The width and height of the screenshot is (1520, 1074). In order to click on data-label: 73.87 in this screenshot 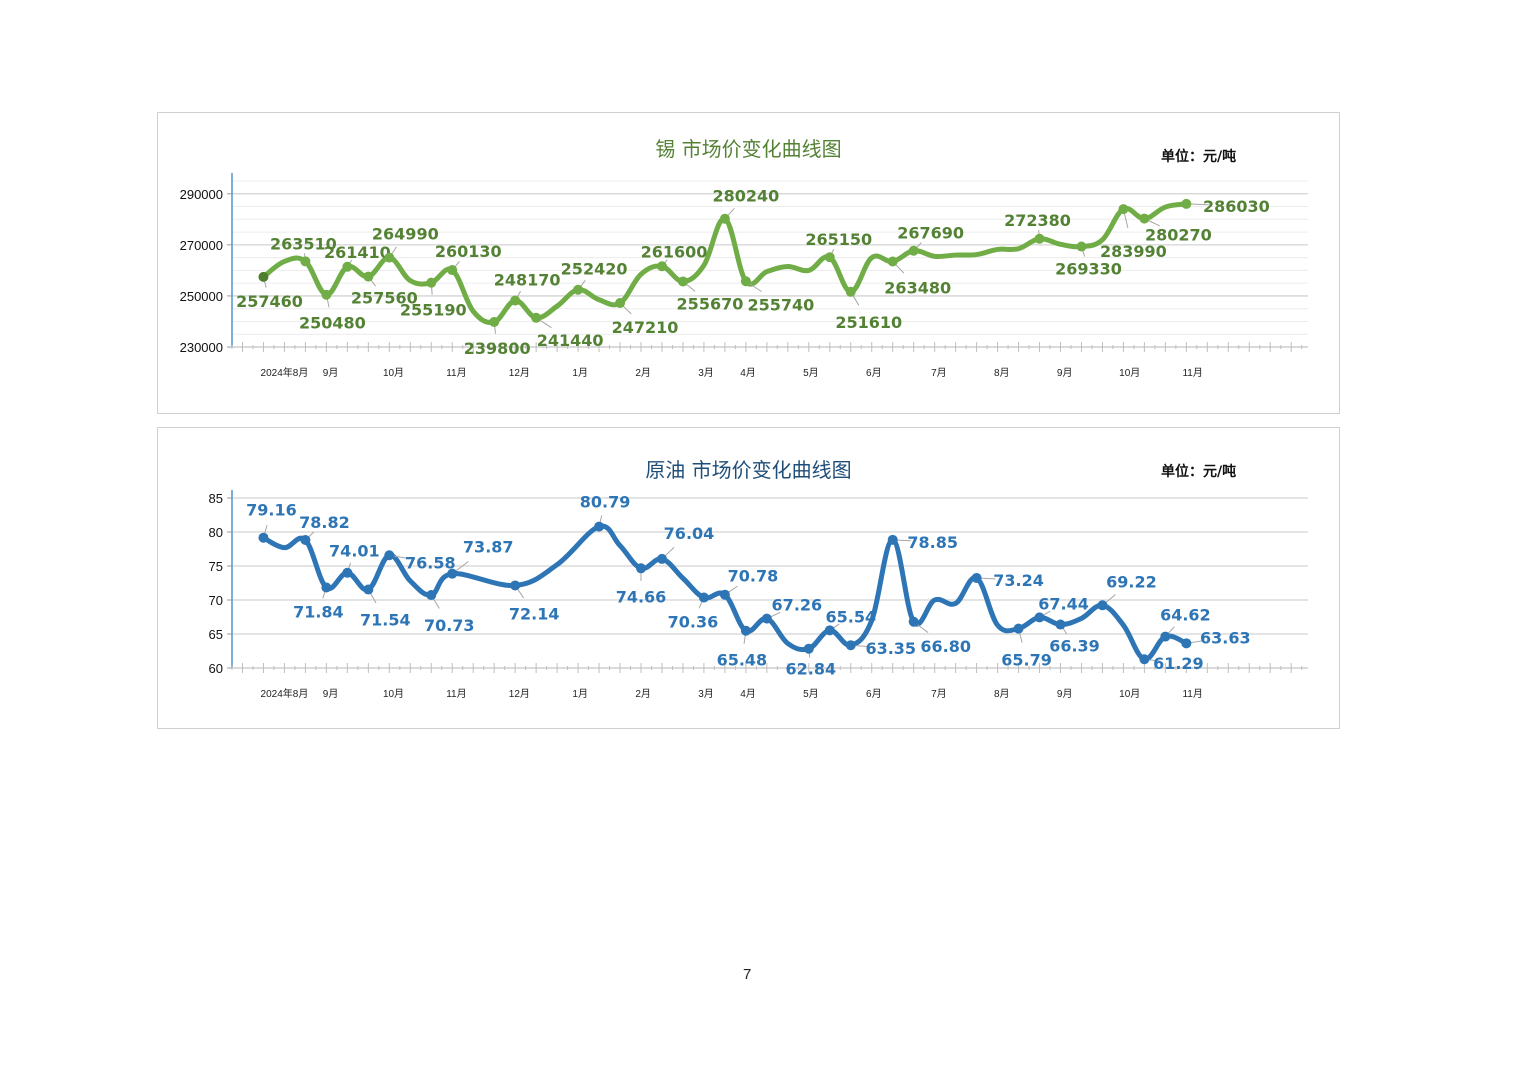, I will do `click(488, 547)`.